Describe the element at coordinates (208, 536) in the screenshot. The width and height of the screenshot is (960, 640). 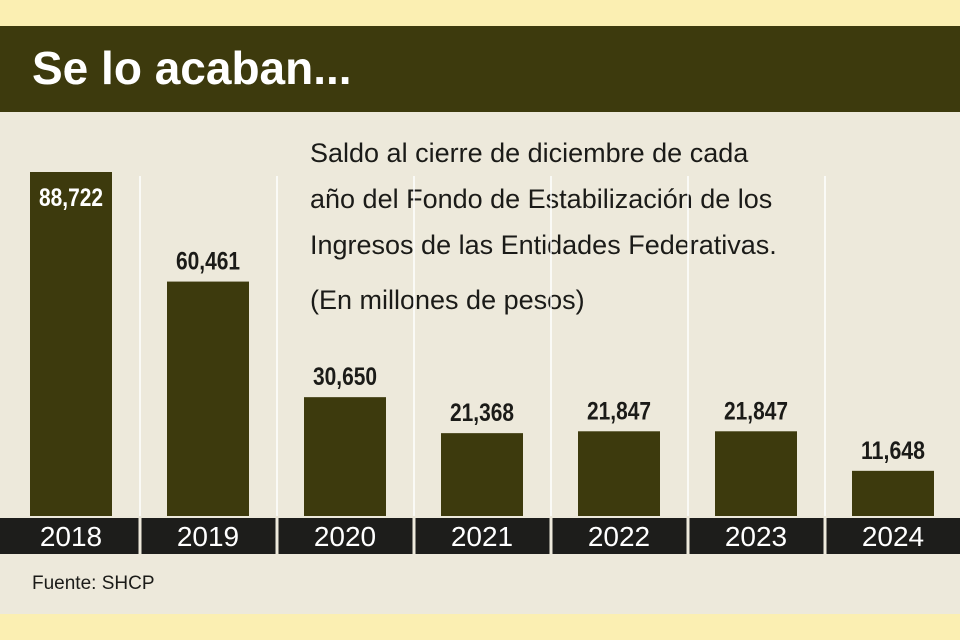
I see `year-label-2019: 2019` at that location.